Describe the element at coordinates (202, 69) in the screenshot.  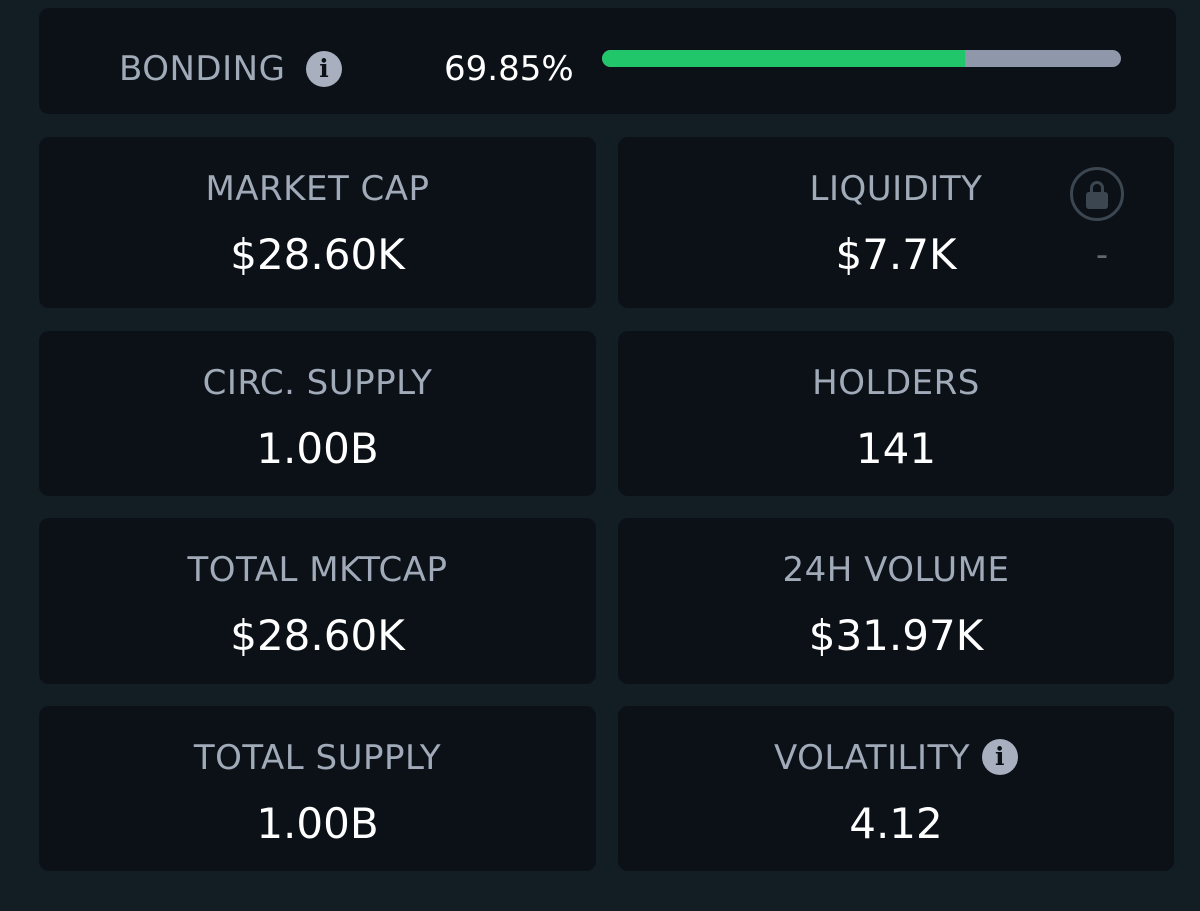
I see `bonding-label: BONDING` at that location.